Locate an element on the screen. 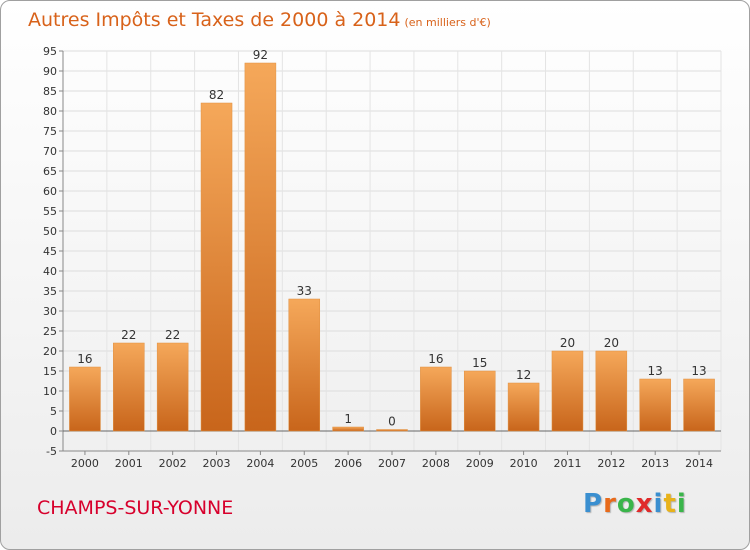  y-tick-label: 25 is located at coordinates (50, 331).